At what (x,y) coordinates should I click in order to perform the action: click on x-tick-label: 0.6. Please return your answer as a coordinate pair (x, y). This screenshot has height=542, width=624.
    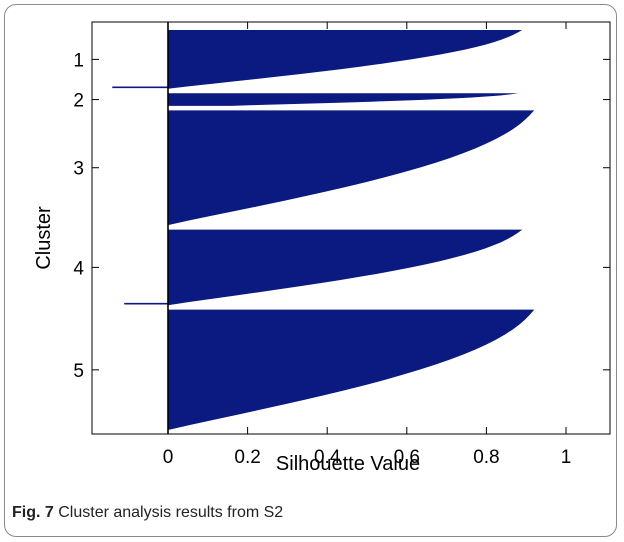
    Looking at the image, I should click on (407, 457).